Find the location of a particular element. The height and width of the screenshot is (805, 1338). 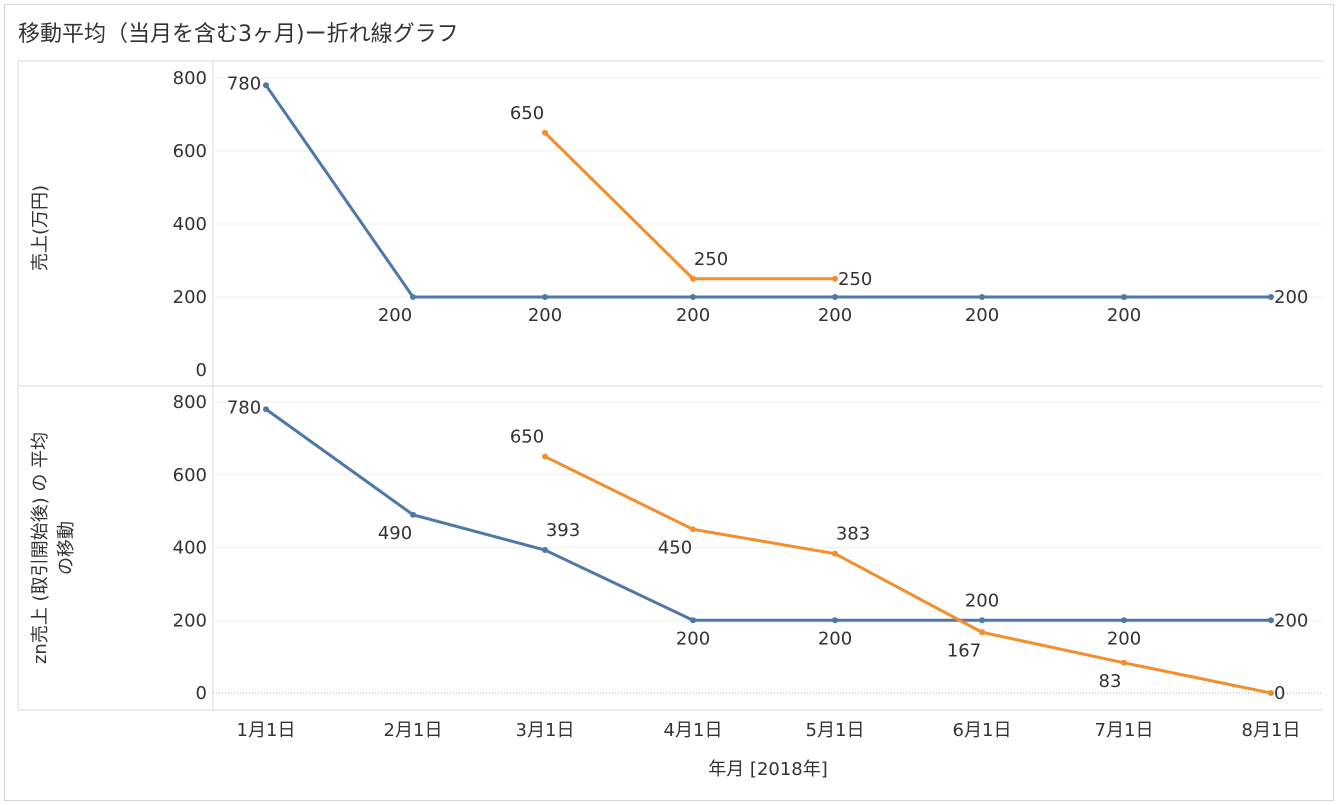

x-tick-label: 5月1日 is located at coordinates (835, 730).